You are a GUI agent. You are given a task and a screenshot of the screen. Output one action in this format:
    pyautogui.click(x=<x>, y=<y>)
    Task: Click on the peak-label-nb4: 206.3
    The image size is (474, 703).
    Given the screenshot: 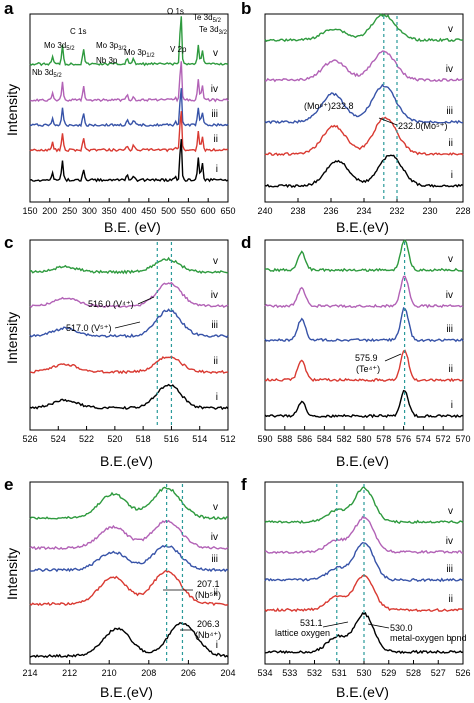 What is the action you would take?
    pyautogui.click(x=208, y=624)
    